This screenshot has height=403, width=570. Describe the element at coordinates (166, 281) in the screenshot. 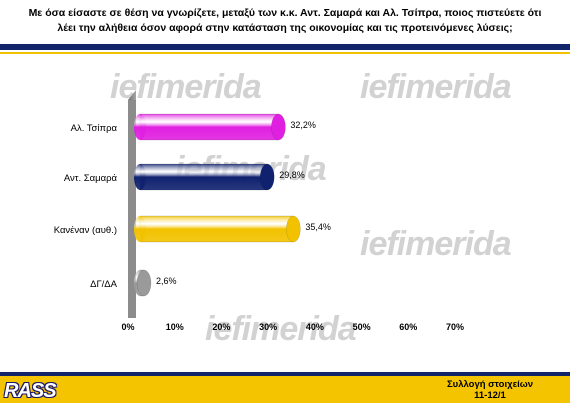

I see `value-label: 2,6%` at that location.